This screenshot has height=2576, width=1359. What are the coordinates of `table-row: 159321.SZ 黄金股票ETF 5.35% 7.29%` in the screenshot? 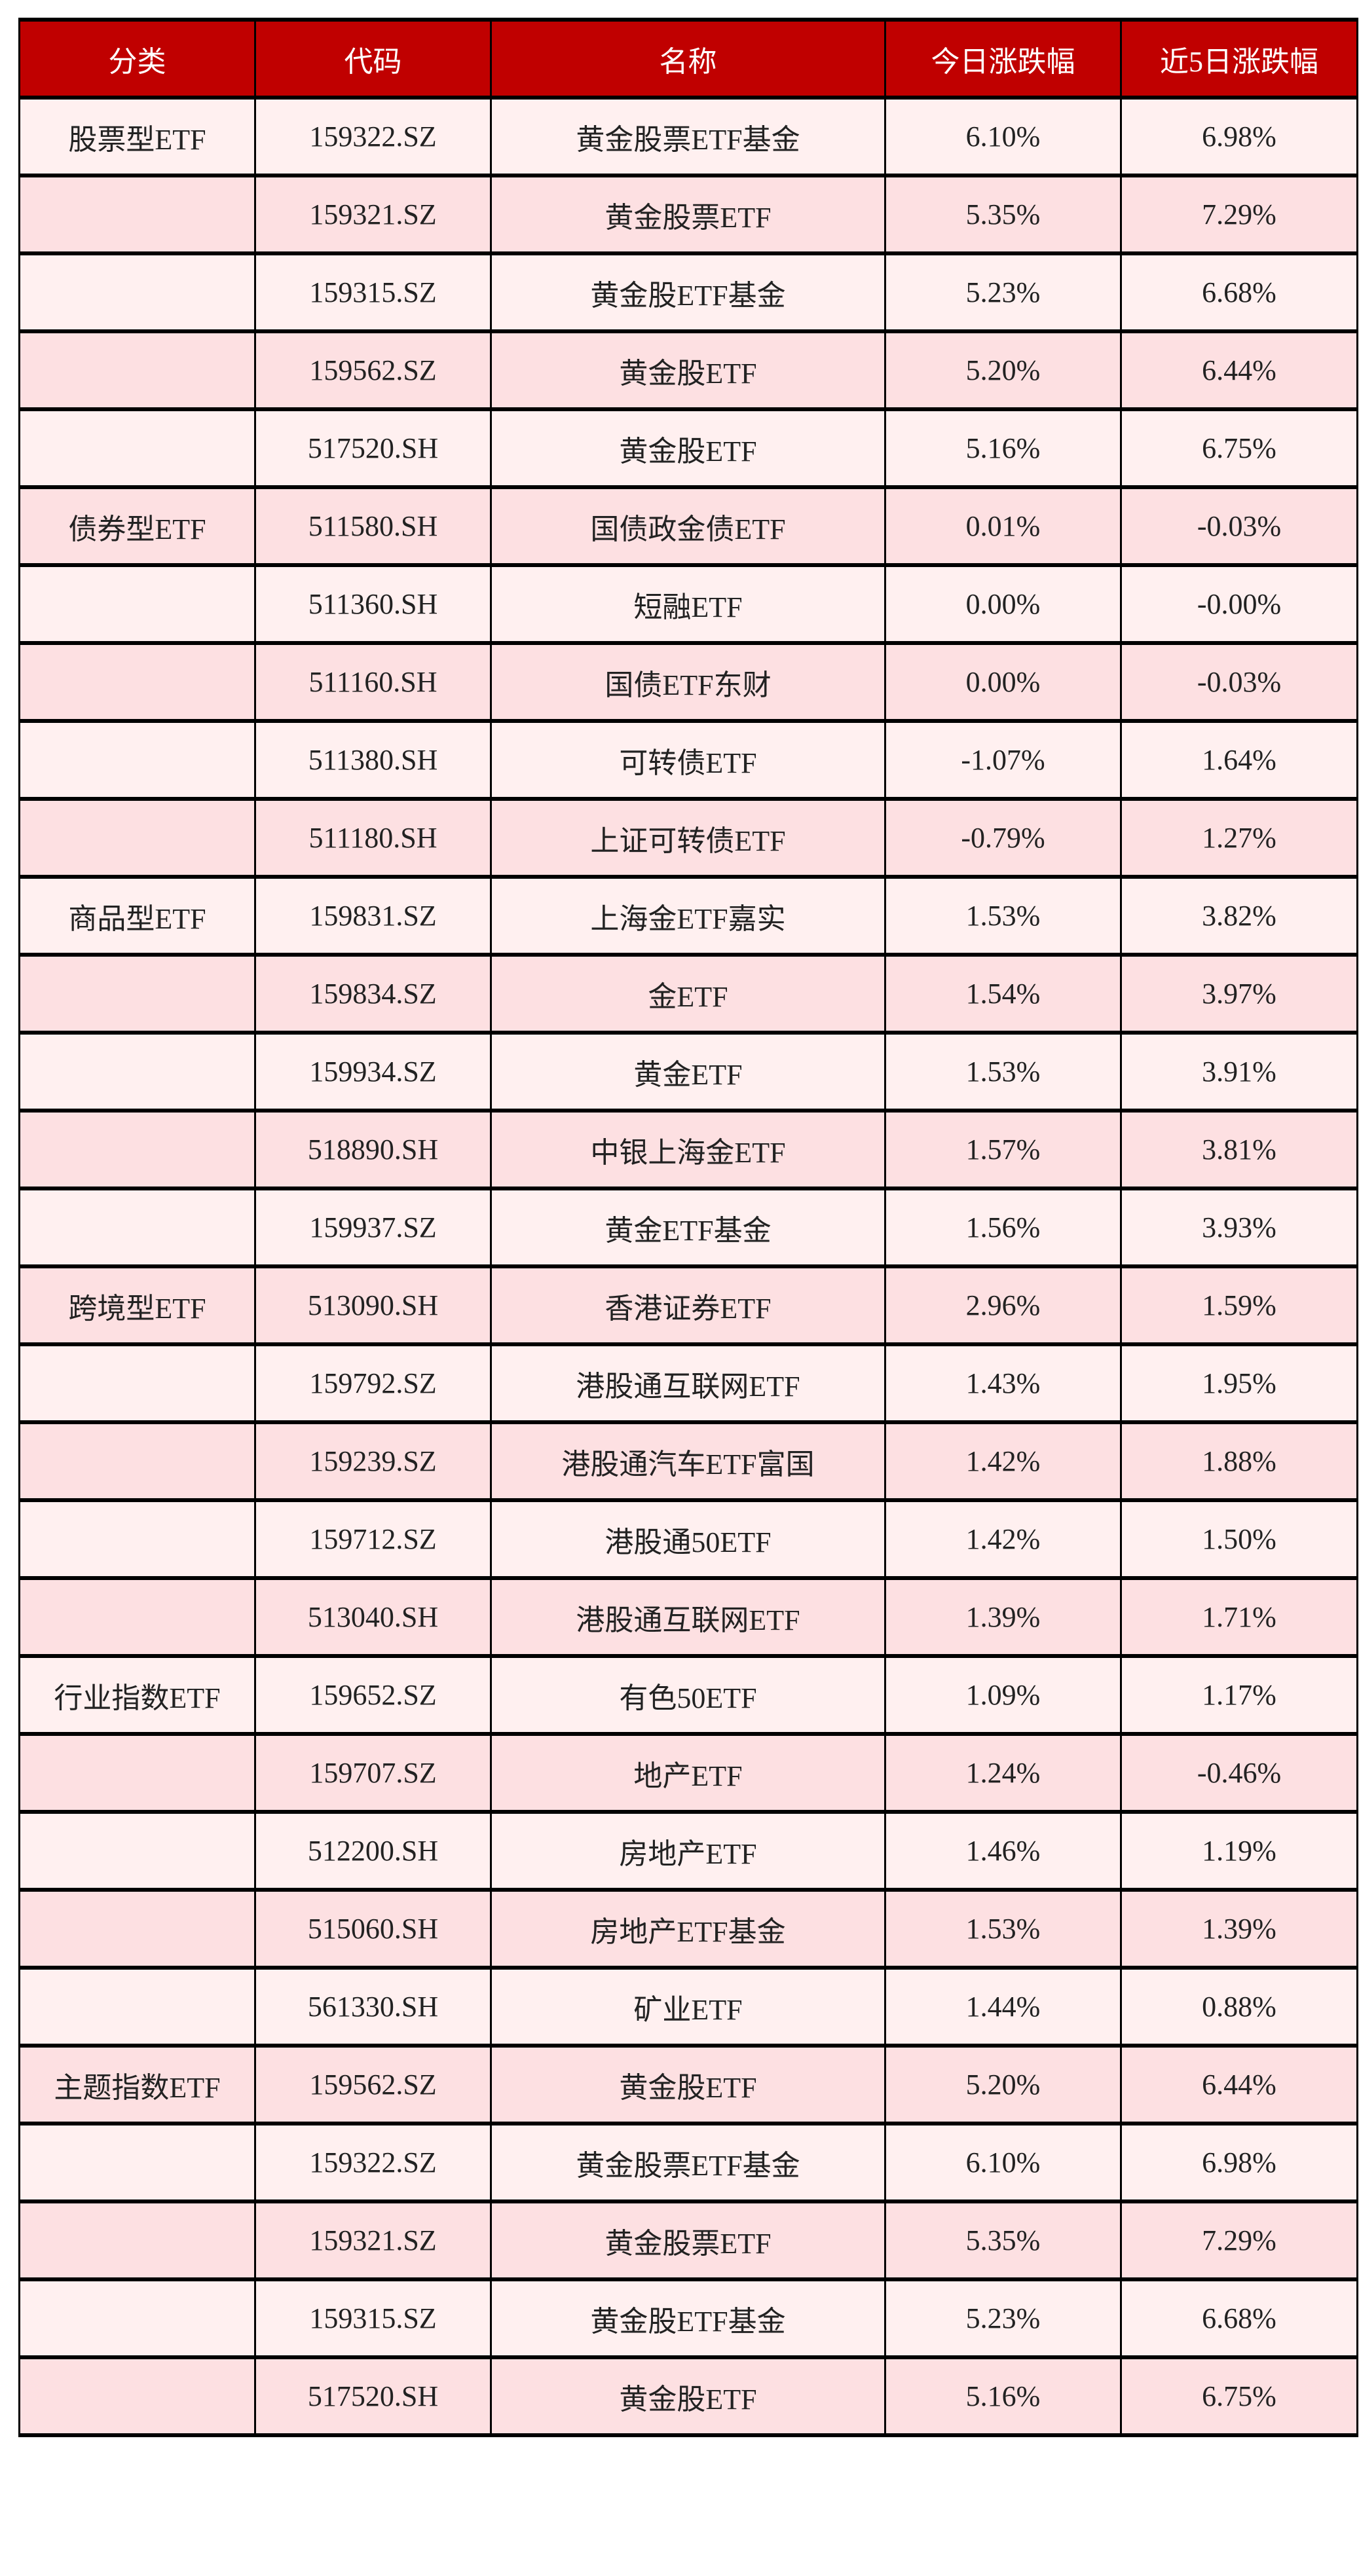 It's located at (688, 2240).